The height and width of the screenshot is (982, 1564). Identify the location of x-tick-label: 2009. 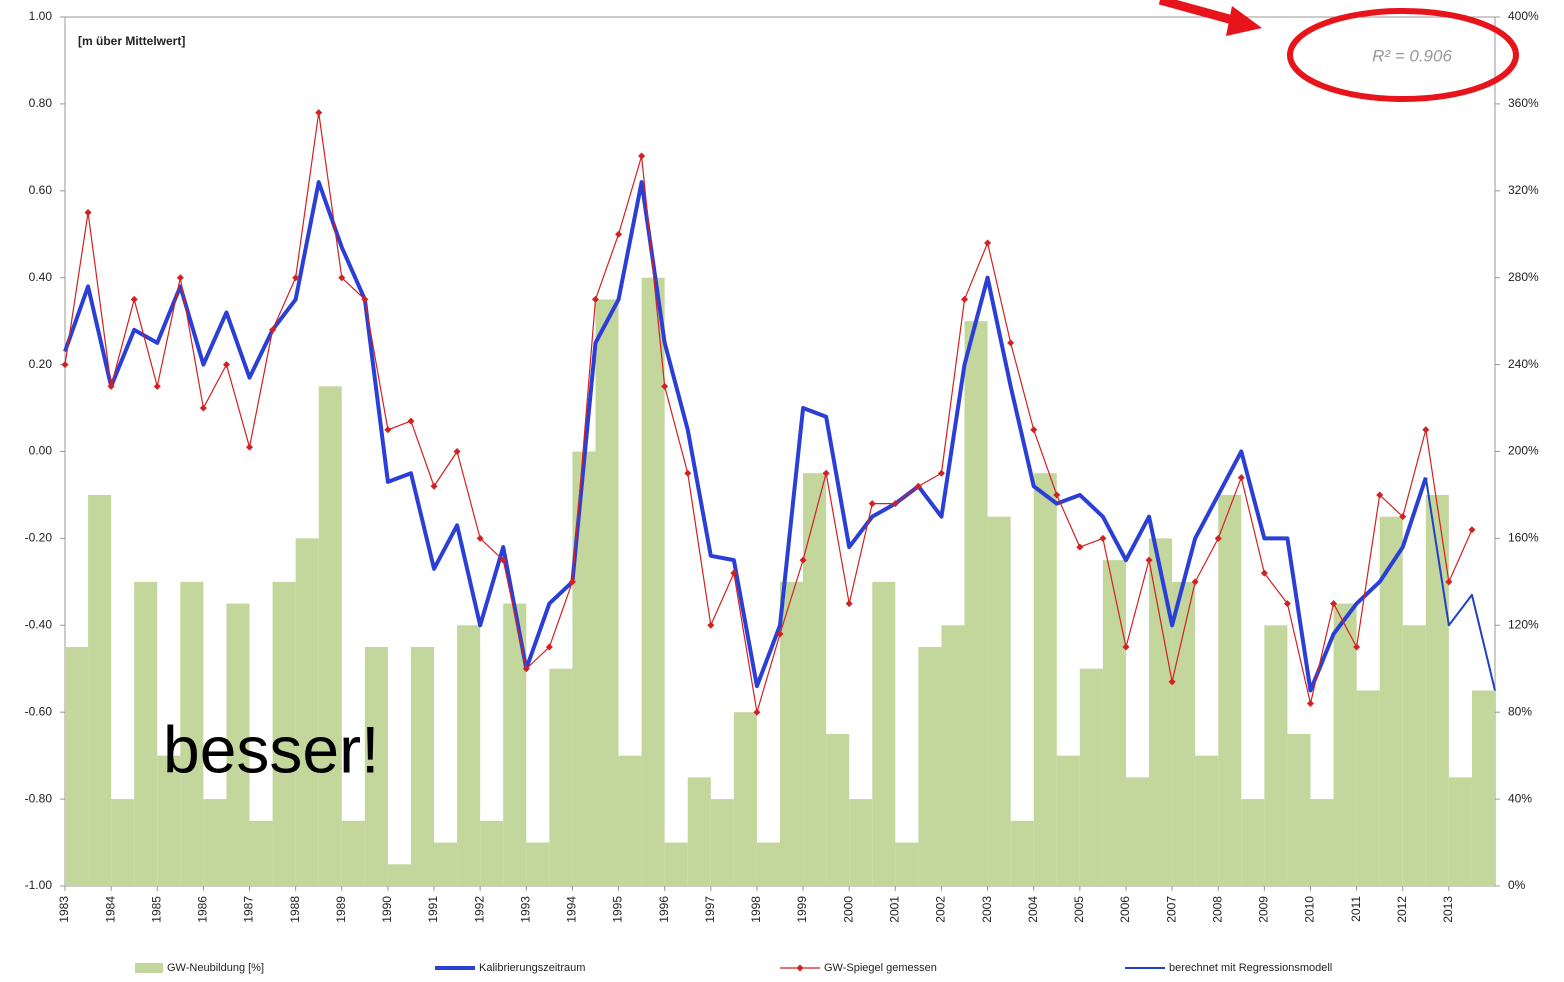
(1264, 909).